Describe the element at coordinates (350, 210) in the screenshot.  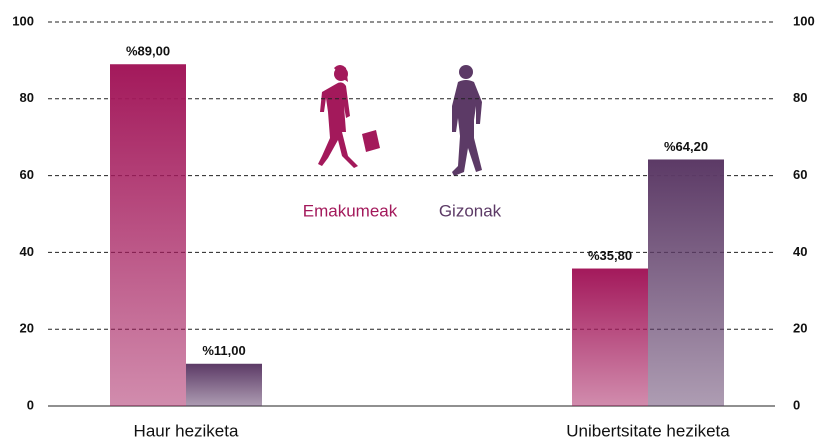
I see `legend-label: Emakumeak` at that location.